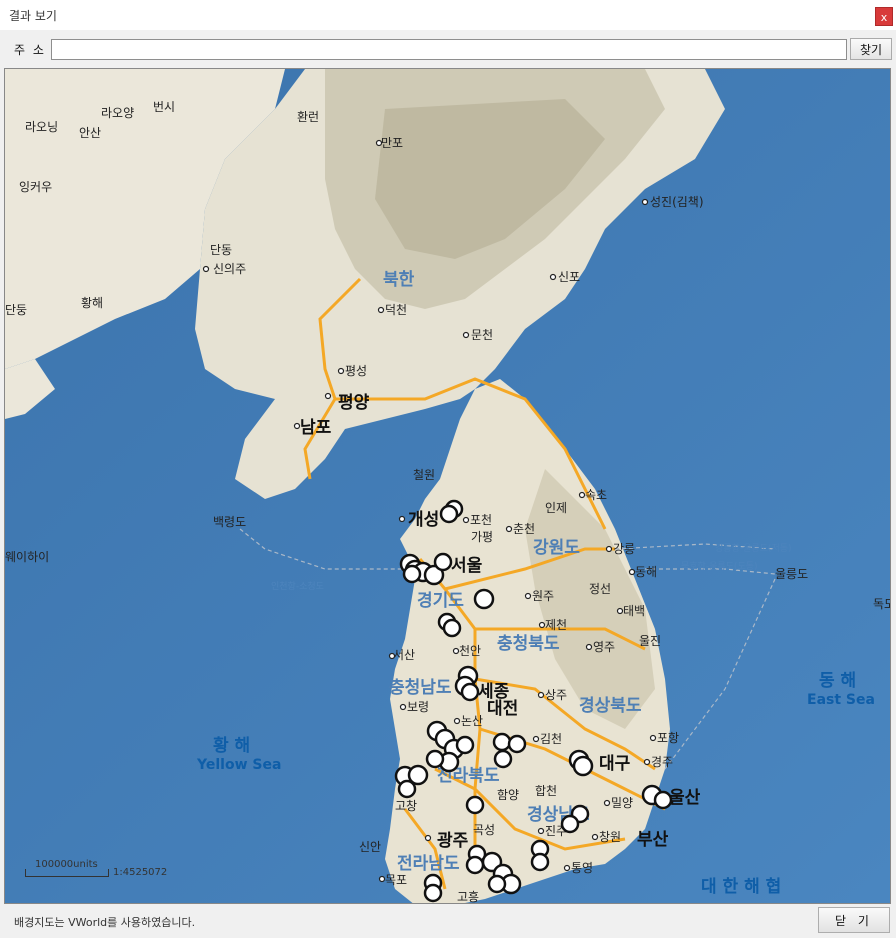  Describe the element at coordinates (490, 179) in the screenshot. I see `mountain-shading` at that location.